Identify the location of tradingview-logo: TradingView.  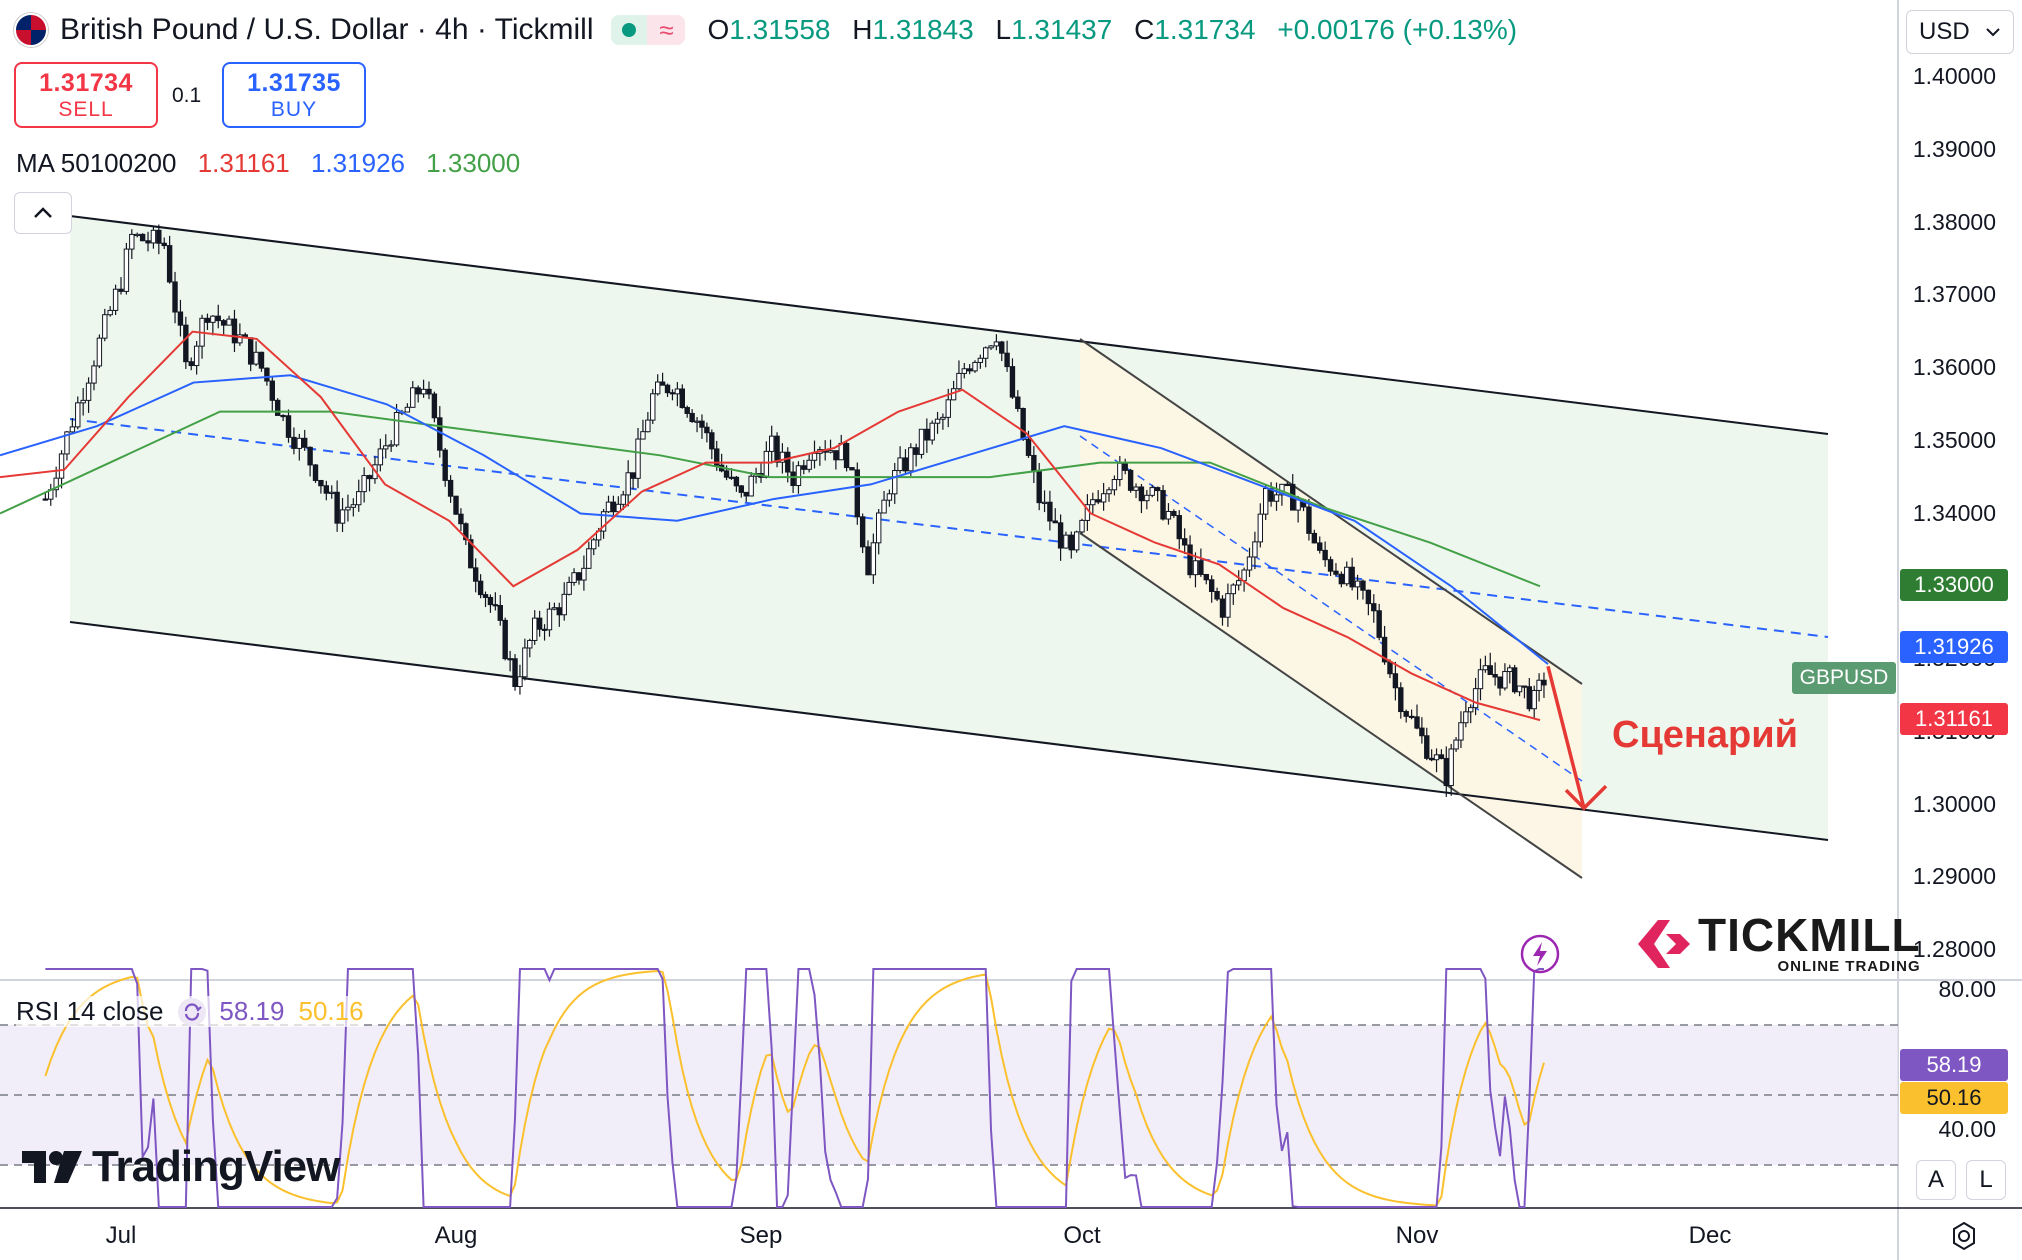
(180, 1167).